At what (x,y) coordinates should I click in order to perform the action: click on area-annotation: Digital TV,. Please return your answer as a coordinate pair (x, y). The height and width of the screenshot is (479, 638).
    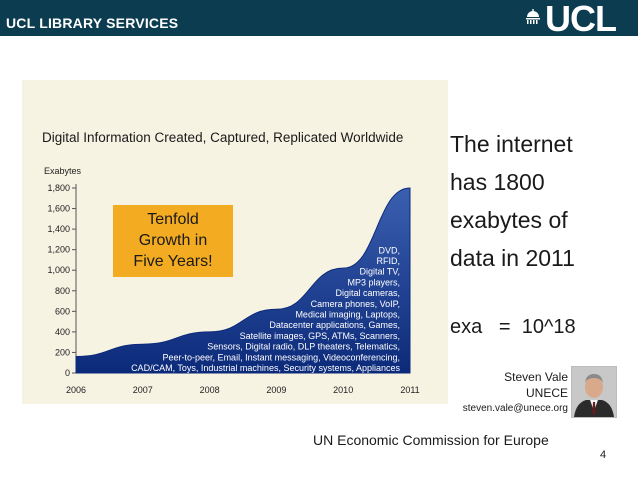
    Looking at the image, I should click on (379, 272).